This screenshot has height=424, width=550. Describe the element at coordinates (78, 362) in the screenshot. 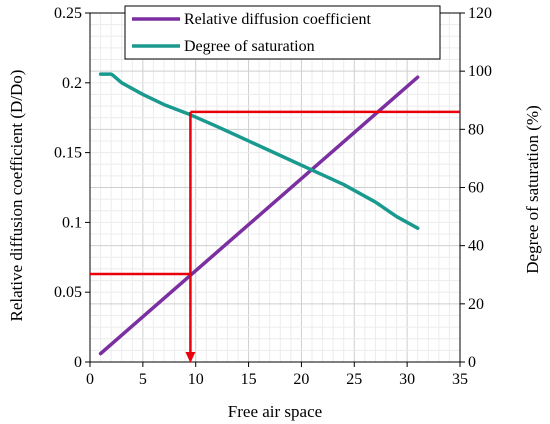

I see `y-left-tick-label: 0` at that location.